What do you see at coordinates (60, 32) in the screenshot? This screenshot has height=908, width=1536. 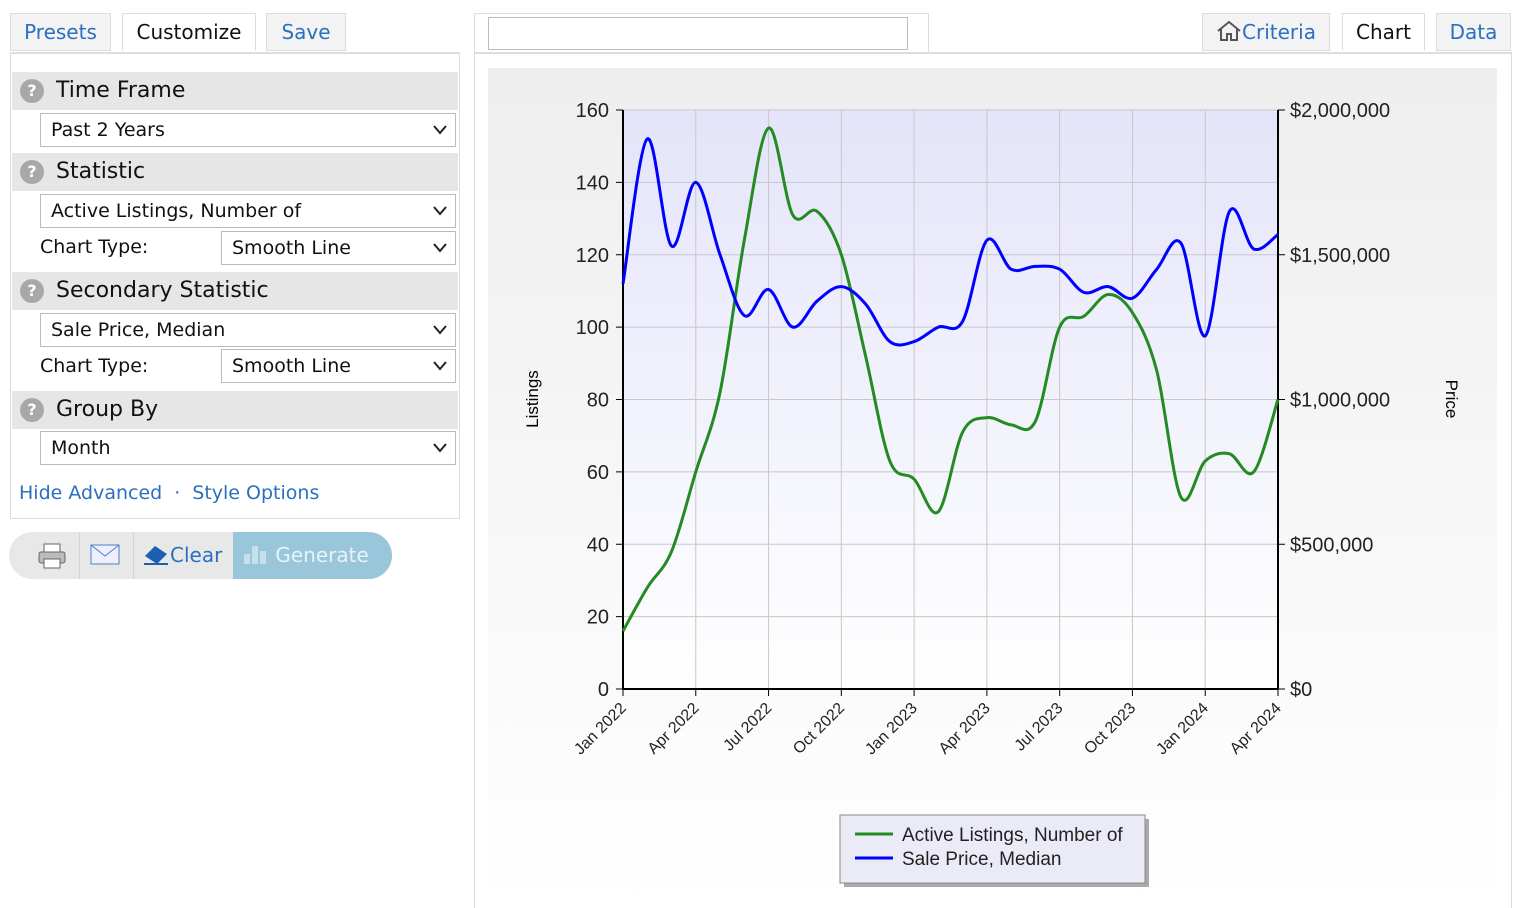 I see `tab: Presets` at bounding box center [60, 32].